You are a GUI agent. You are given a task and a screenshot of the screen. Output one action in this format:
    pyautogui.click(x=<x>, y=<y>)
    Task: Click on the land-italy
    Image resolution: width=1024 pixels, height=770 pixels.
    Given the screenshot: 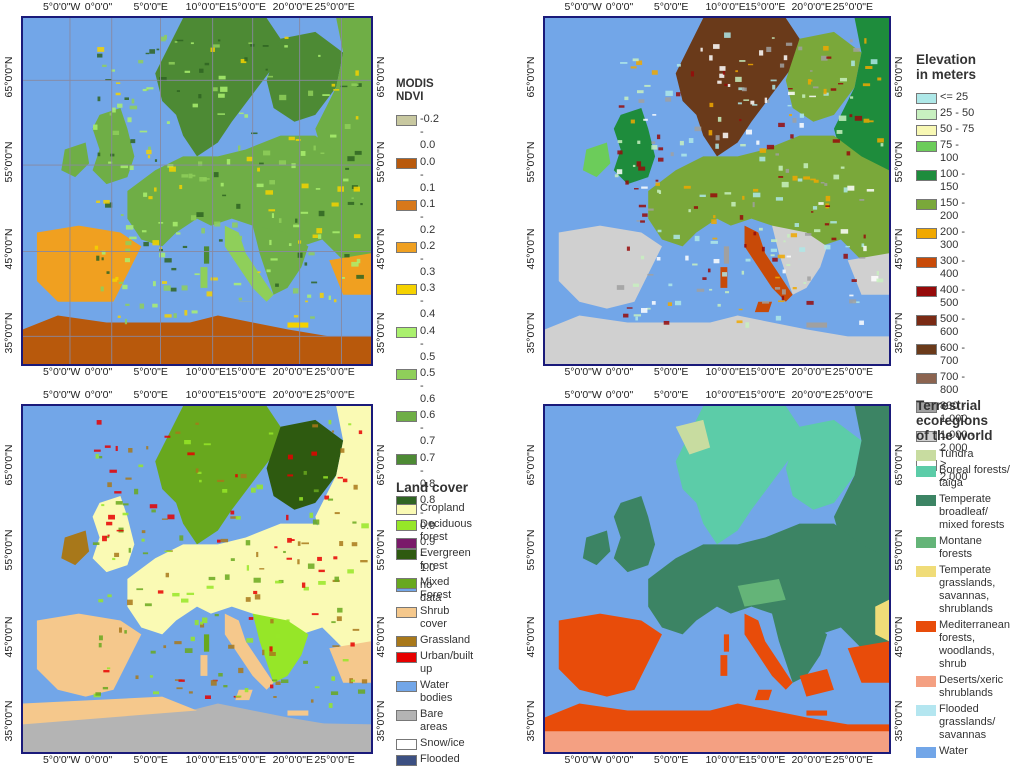 What is the action you would take?
    pyautogui.click(x=249, y=651)
    